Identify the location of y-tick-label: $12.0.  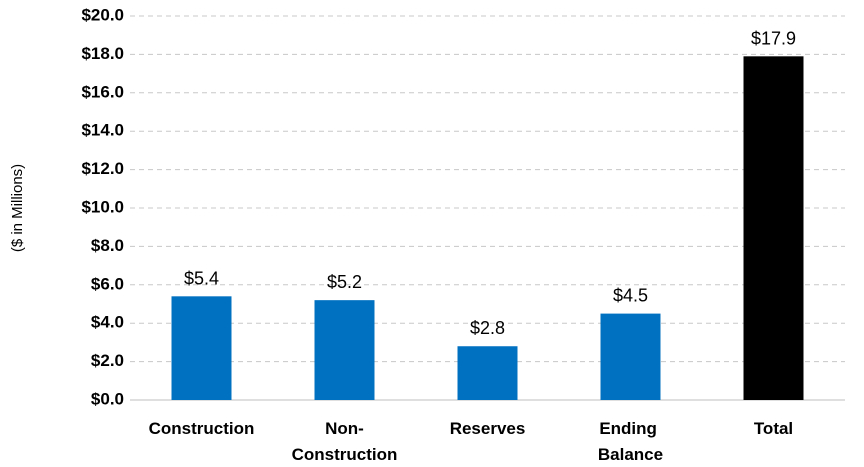
(102, 168).